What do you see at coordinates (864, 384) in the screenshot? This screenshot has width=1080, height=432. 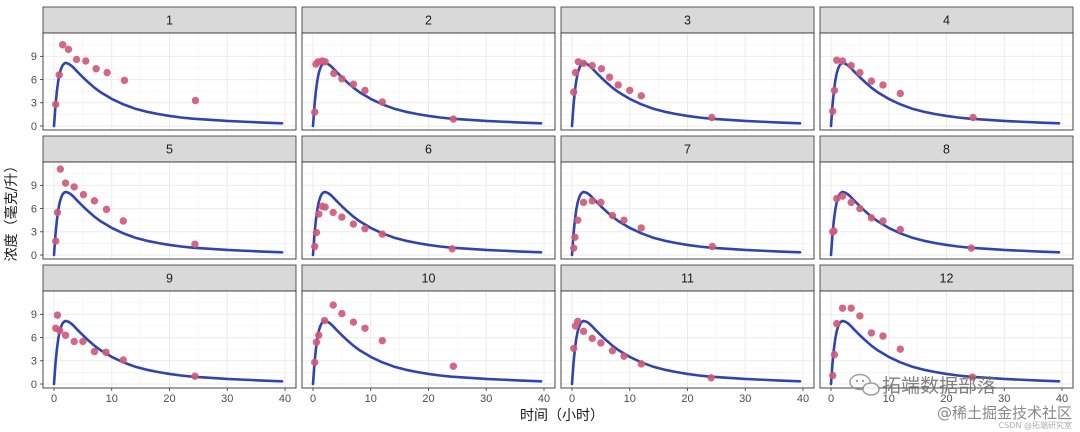 I see `wechat-icon` at bounding box center [864, 384].